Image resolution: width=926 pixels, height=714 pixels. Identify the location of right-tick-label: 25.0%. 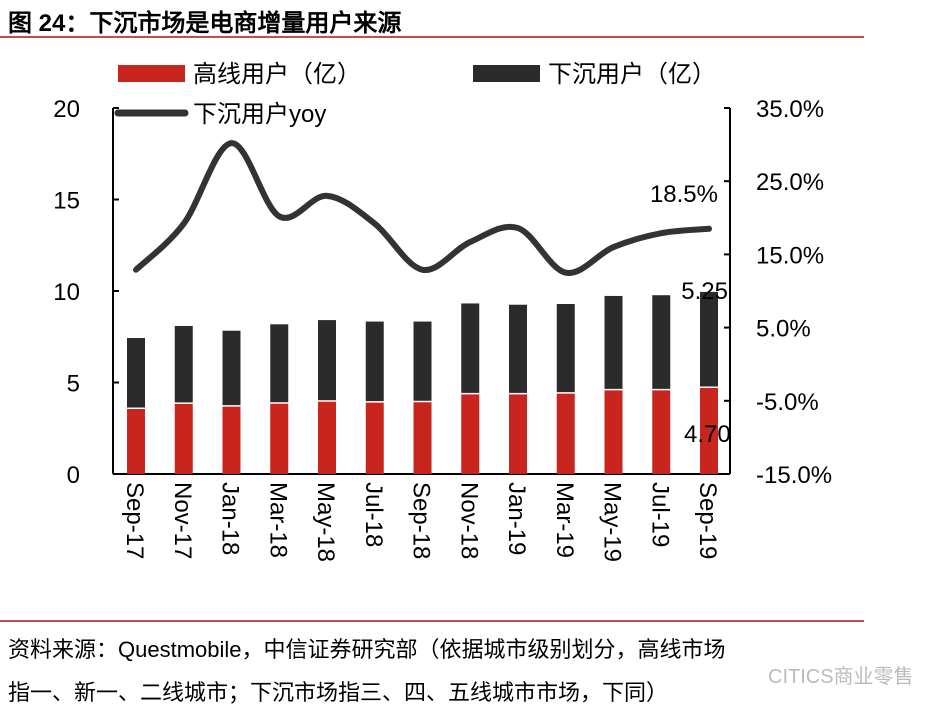
(790, 182).